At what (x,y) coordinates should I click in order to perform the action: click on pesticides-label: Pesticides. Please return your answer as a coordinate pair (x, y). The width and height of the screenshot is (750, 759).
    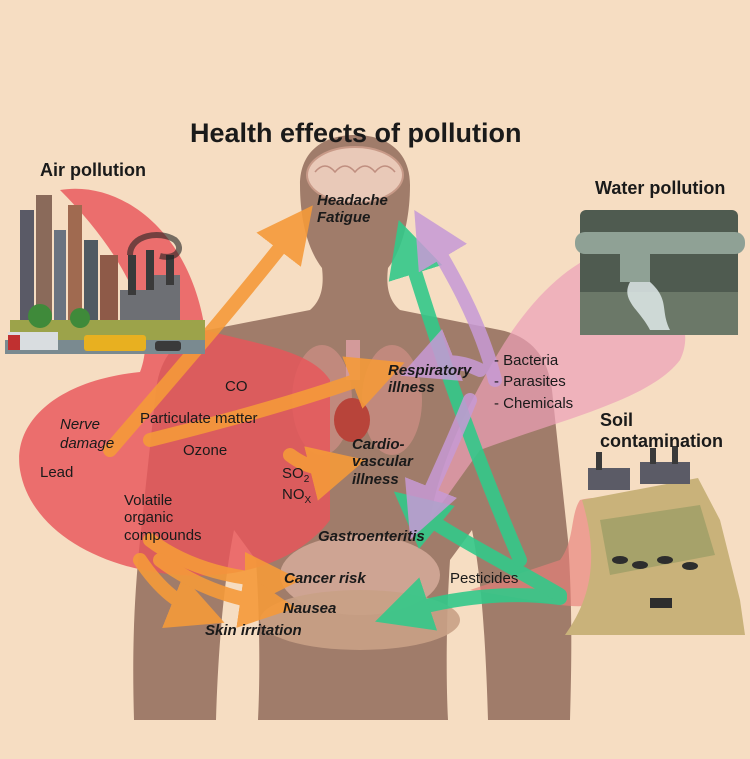
    Looking at the image, I should click on (484, 578).